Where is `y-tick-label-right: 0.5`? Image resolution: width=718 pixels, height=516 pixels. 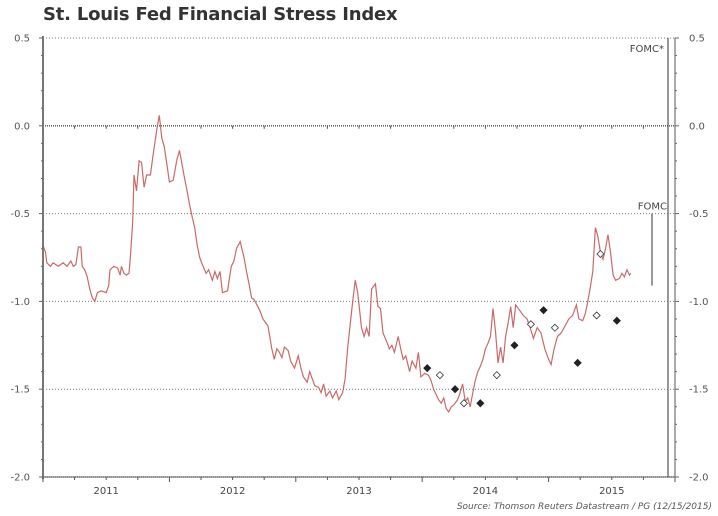
y-tick-label-right: 0.5 is located at coordinates (697, 39).